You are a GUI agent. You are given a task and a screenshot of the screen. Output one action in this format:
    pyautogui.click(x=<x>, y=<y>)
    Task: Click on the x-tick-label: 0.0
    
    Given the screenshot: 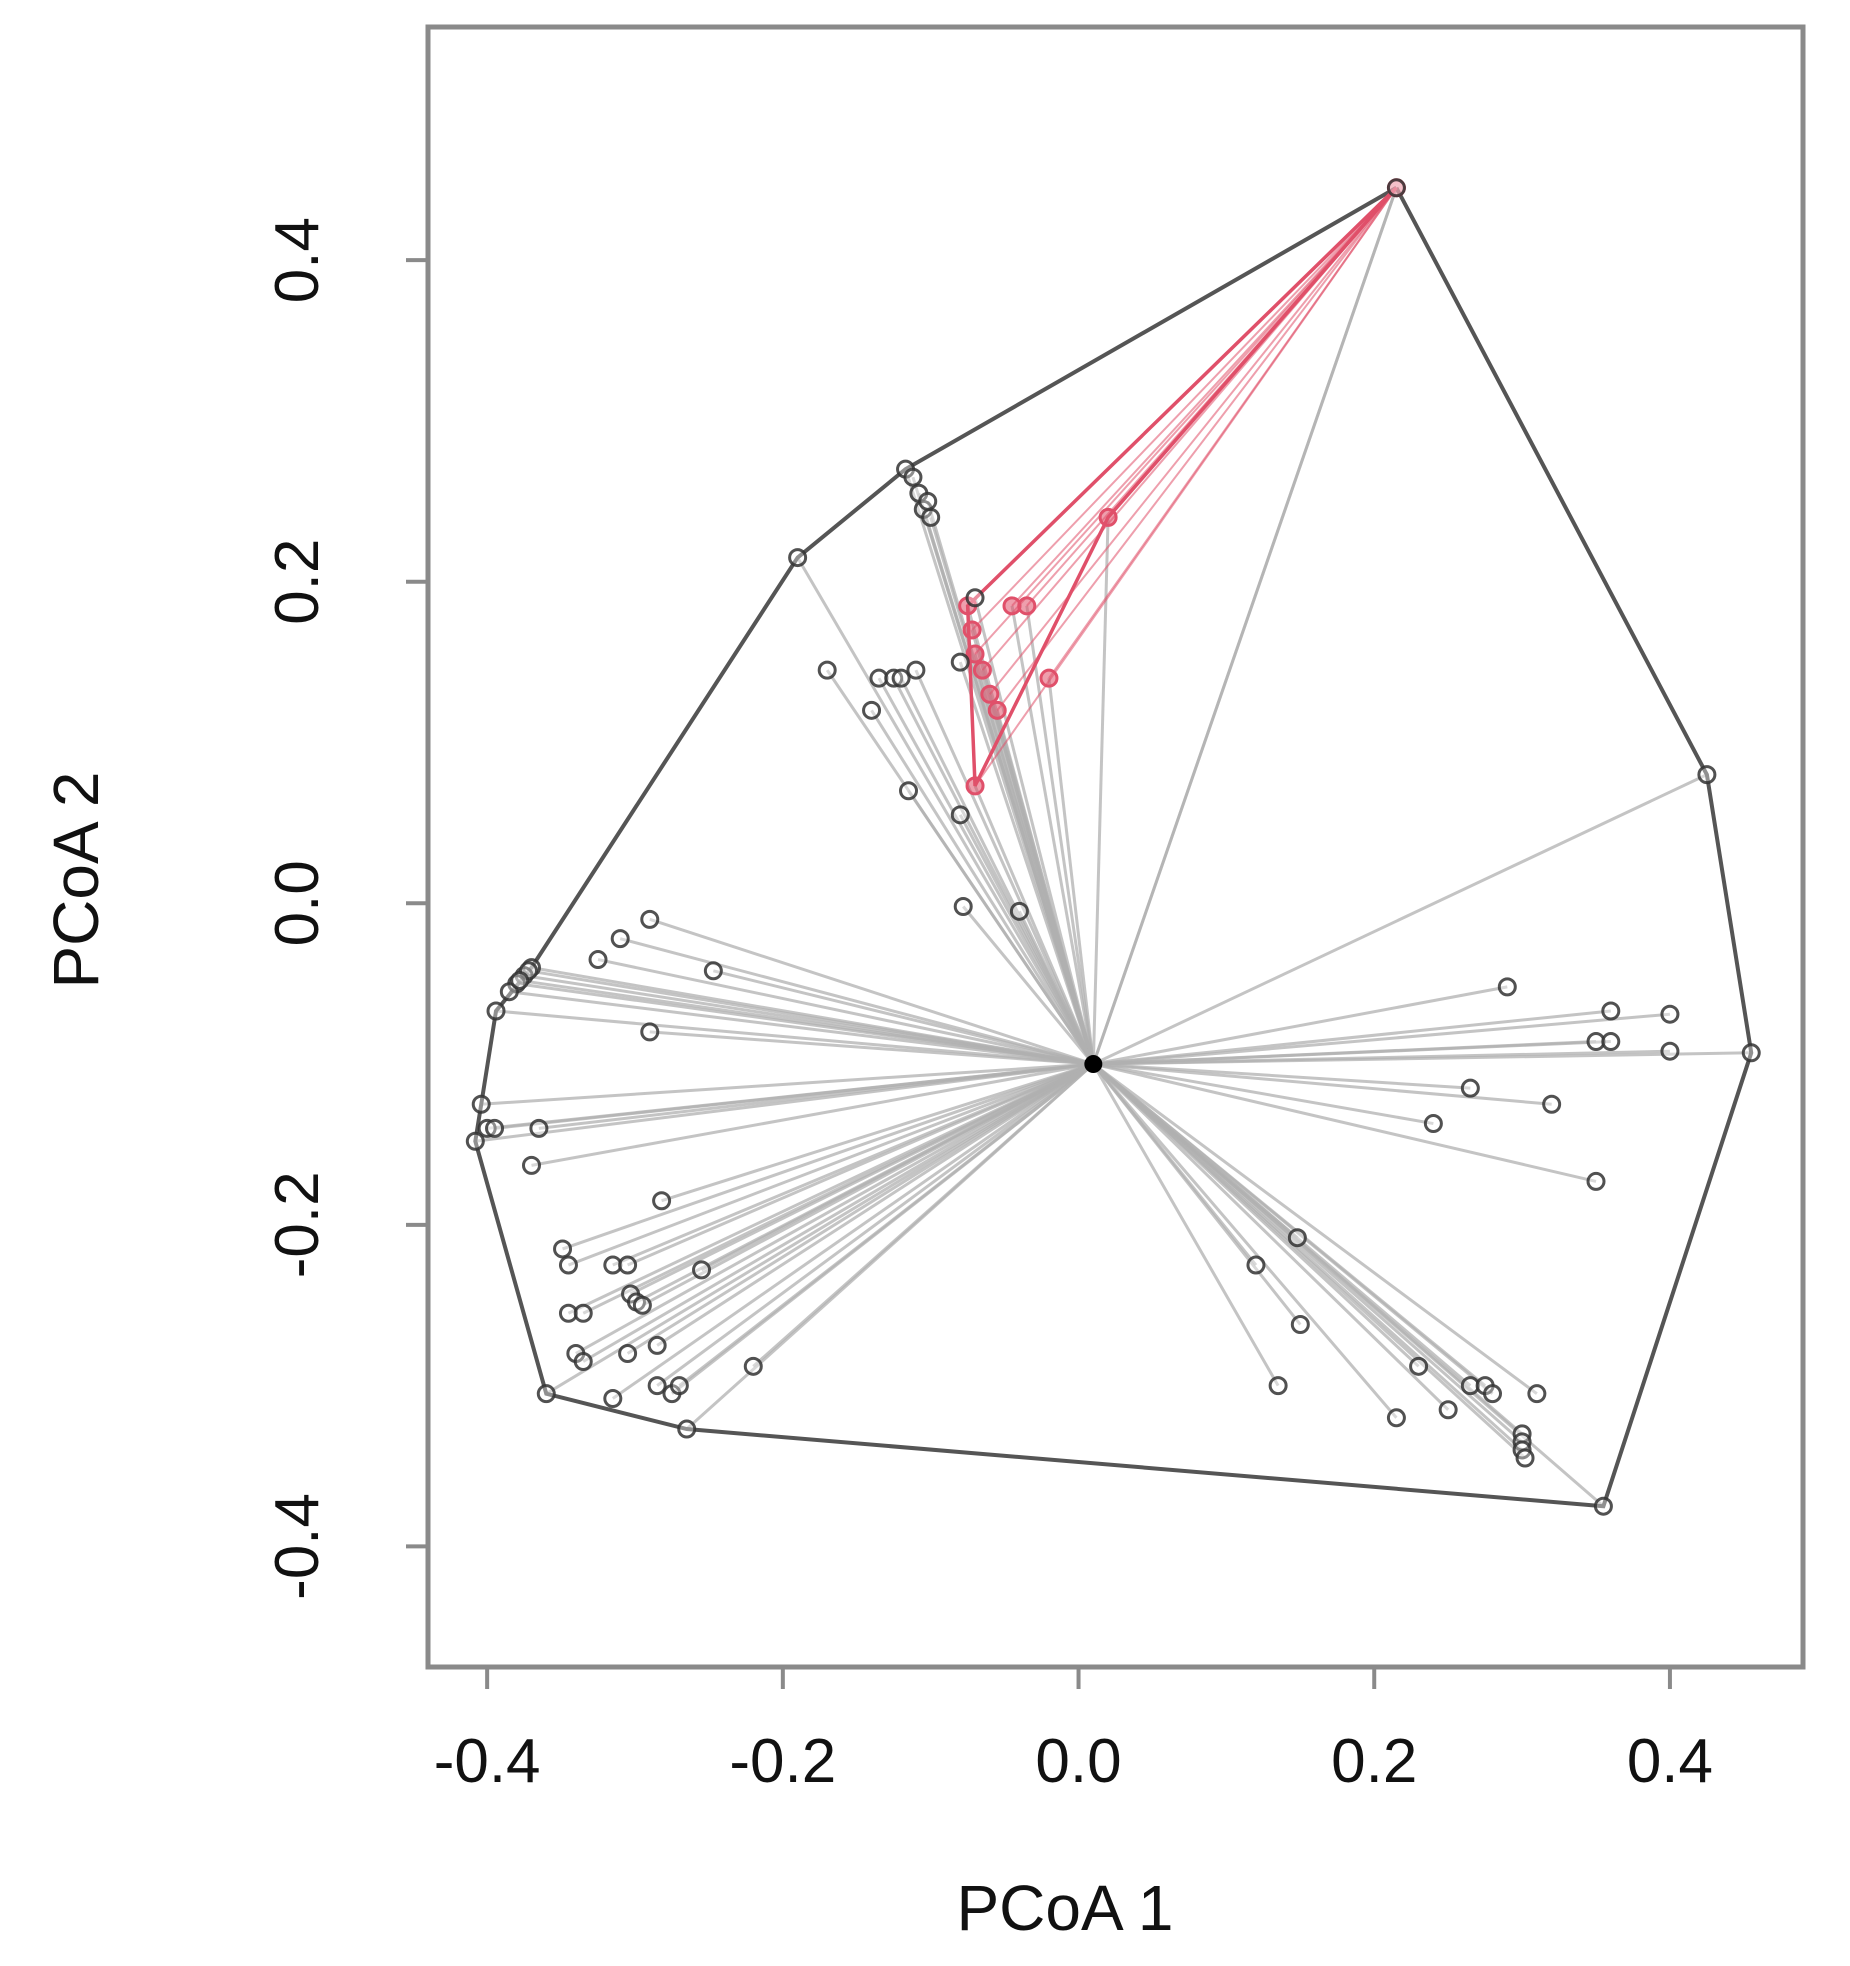 What is the action you would take?
    pyautogui.click(x=1078, y=1761)
    